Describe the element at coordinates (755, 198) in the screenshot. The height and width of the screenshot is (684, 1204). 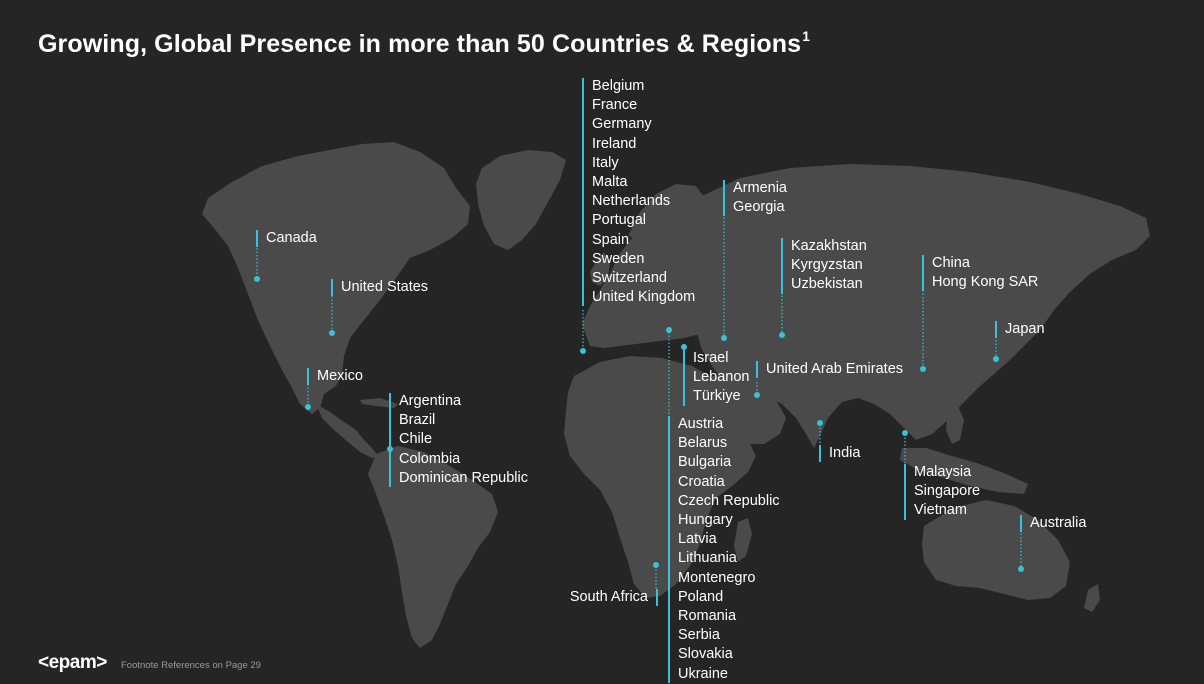
I see `group-caucasus: Armenia Georgia` at that location.